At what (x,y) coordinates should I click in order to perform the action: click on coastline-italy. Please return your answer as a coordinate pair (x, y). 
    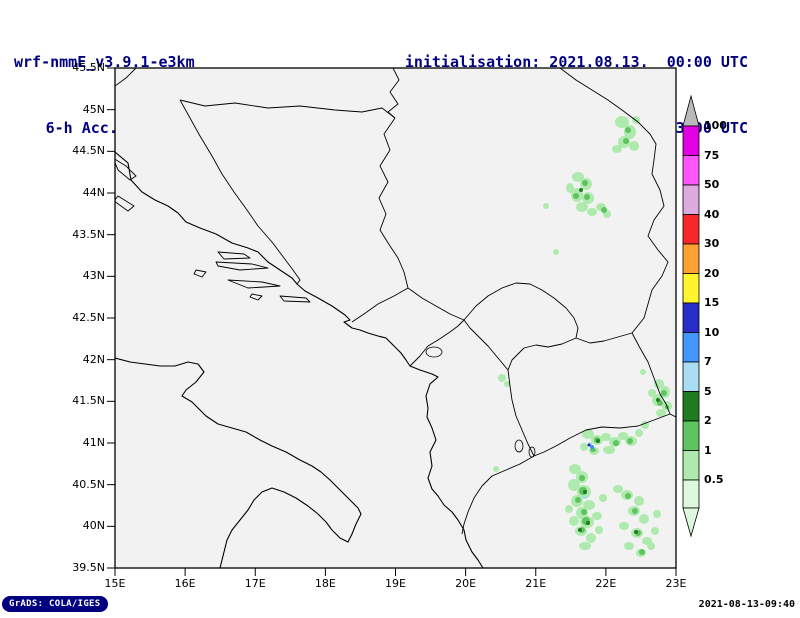
    Looking at the image, I should click on (238, 462).